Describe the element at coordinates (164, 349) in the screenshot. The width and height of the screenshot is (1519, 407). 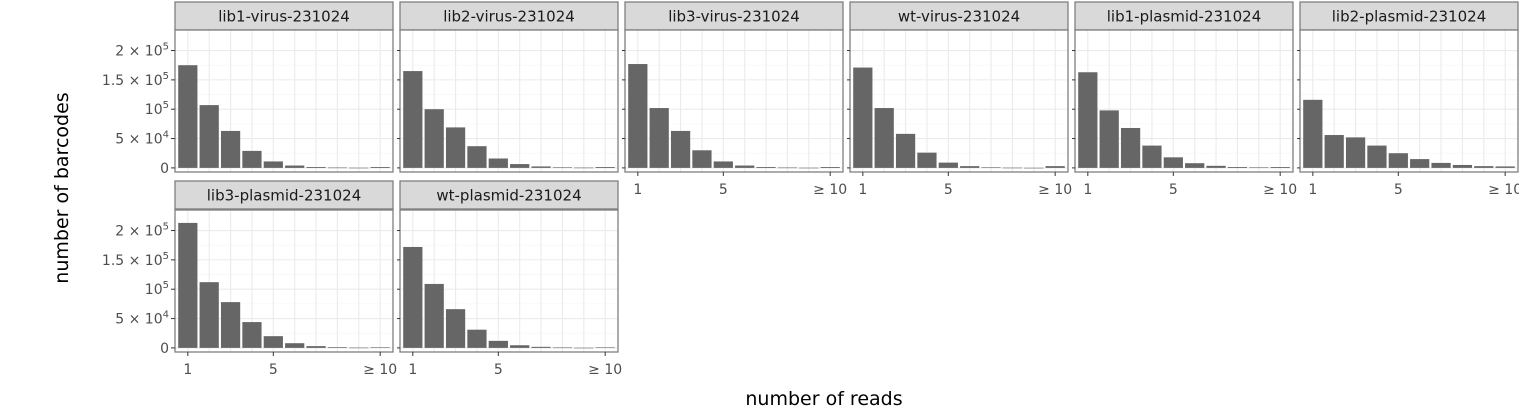
I see `y-tick-label: 0` at that location.